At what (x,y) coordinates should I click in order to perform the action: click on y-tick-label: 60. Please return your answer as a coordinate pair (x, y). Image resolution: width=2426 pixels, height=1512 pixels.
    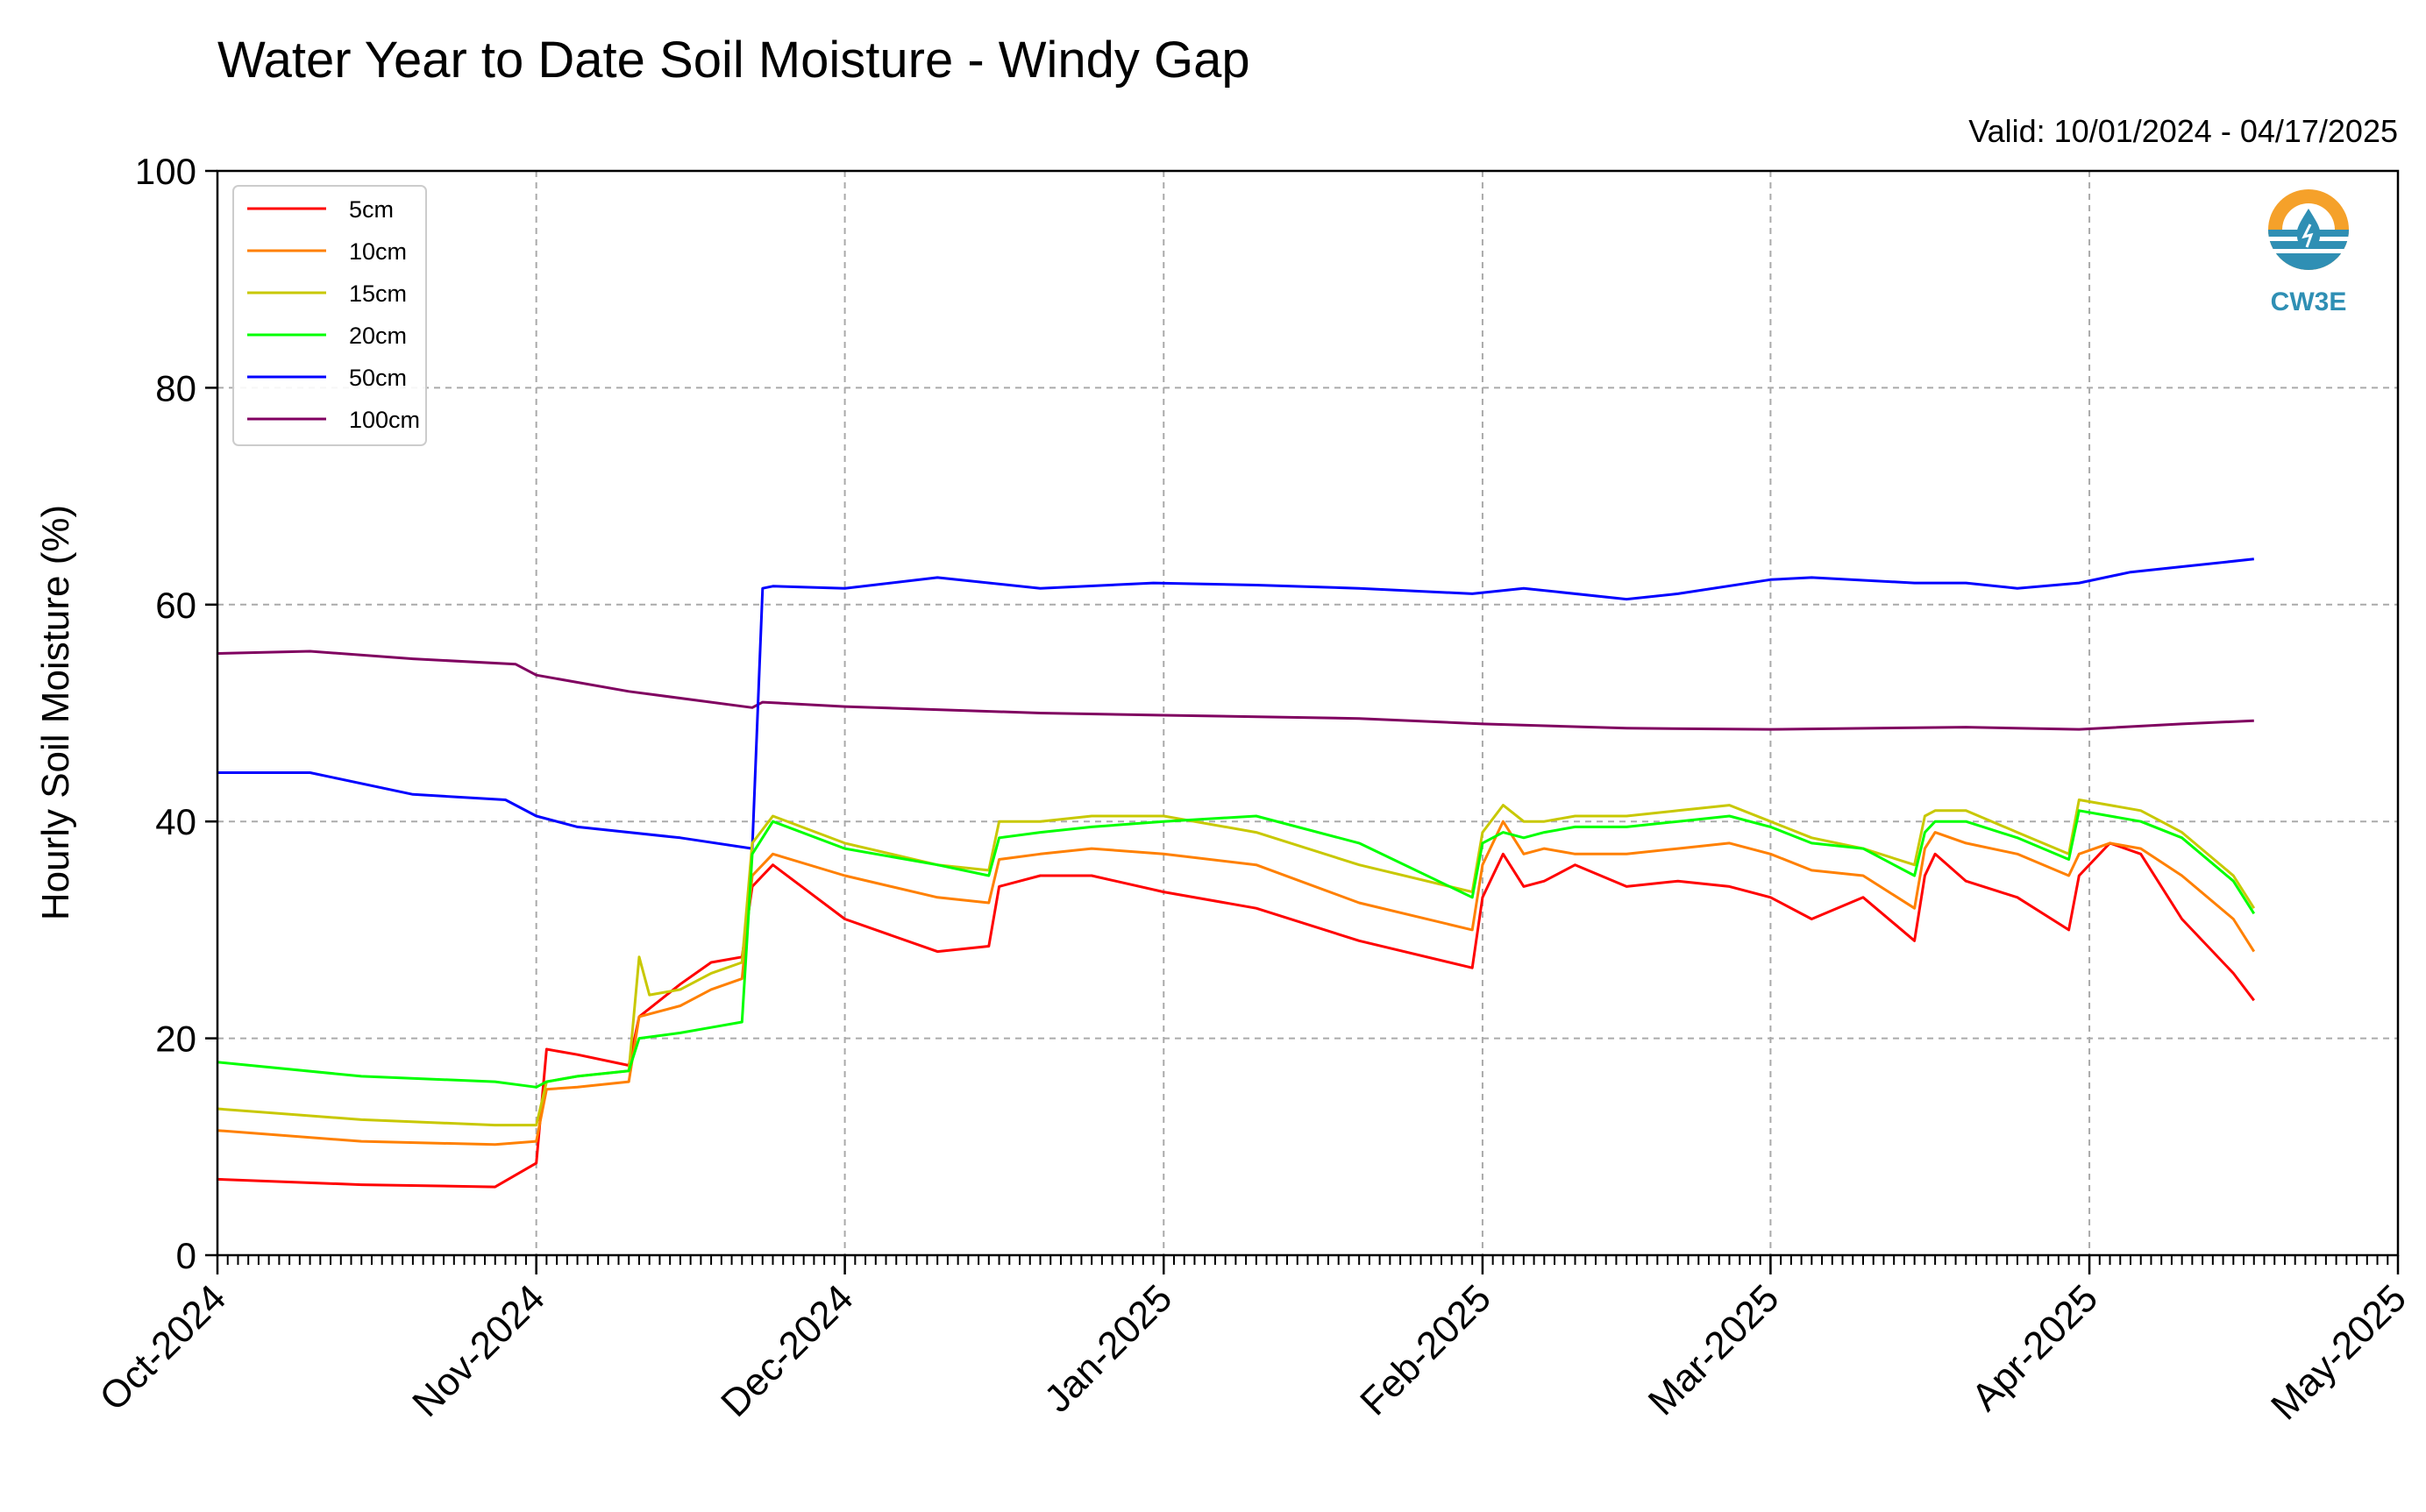
    Looking at the image, I should click on (175, 605).